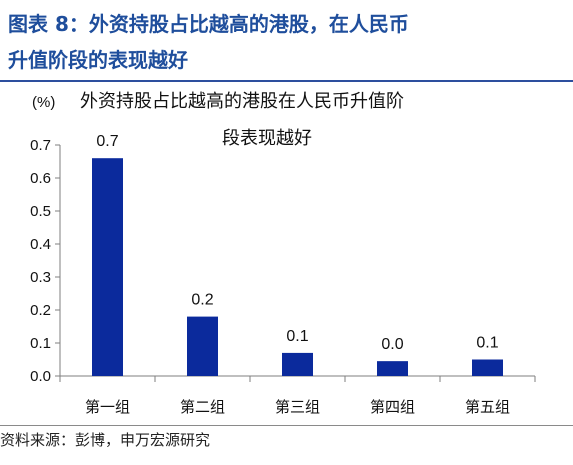  What do you see at coordinates (392, 344) in the screenshot?
I see `bar-value-label: 0.0` at bounding box center [392, 344].